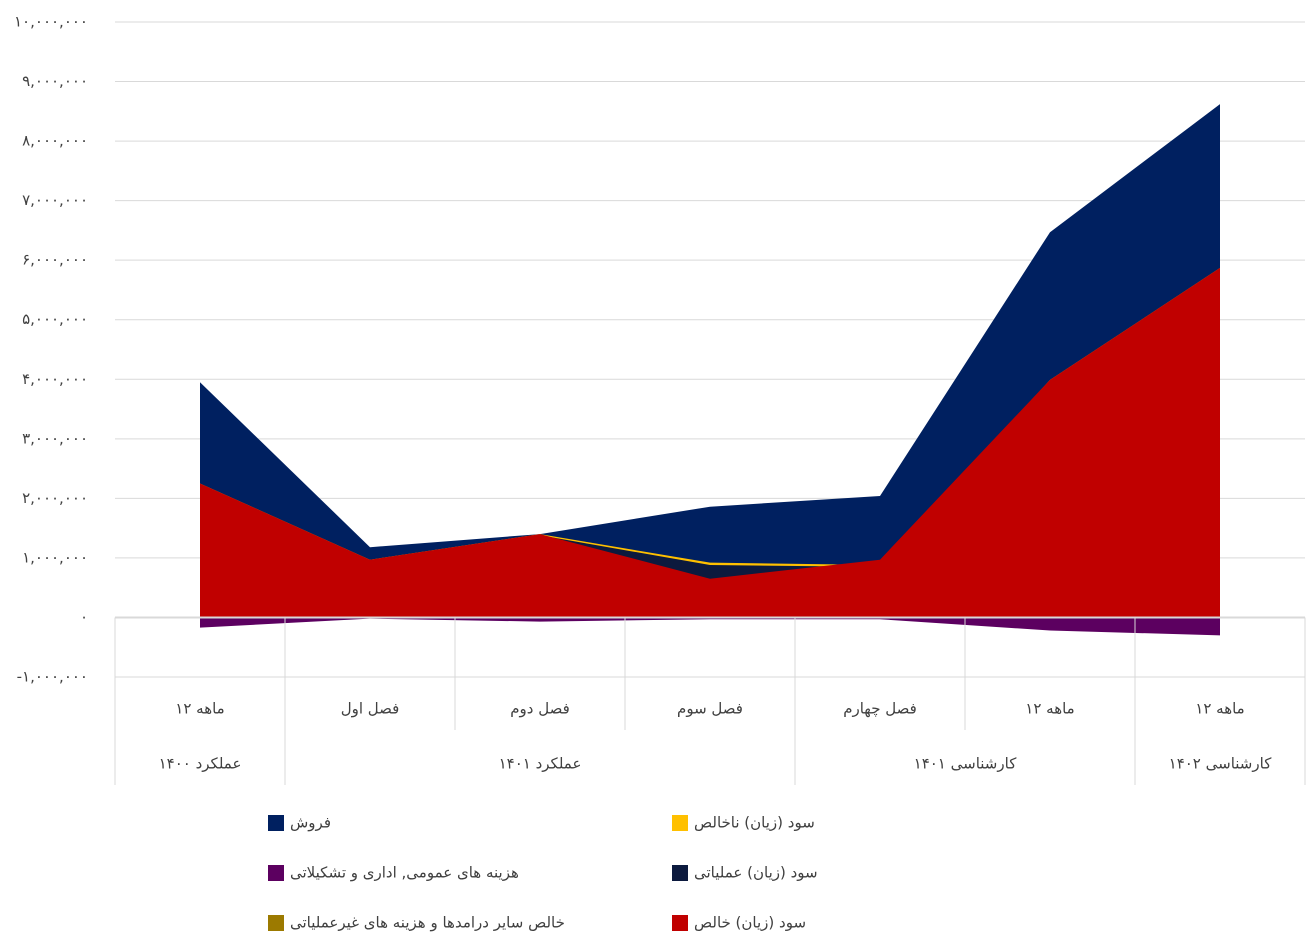  What do you see at coordinates (754, 823) in the screenshot?
I see `legend-label: سود (زیان) ناخالص` at bounding box center [754, 823].